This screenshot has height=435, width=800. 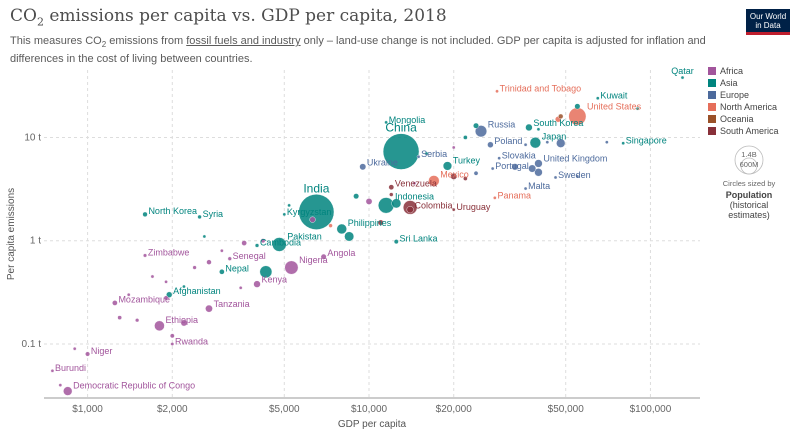 I want to click on owid-logo: Our World in Data, so click(x=768, y=22).